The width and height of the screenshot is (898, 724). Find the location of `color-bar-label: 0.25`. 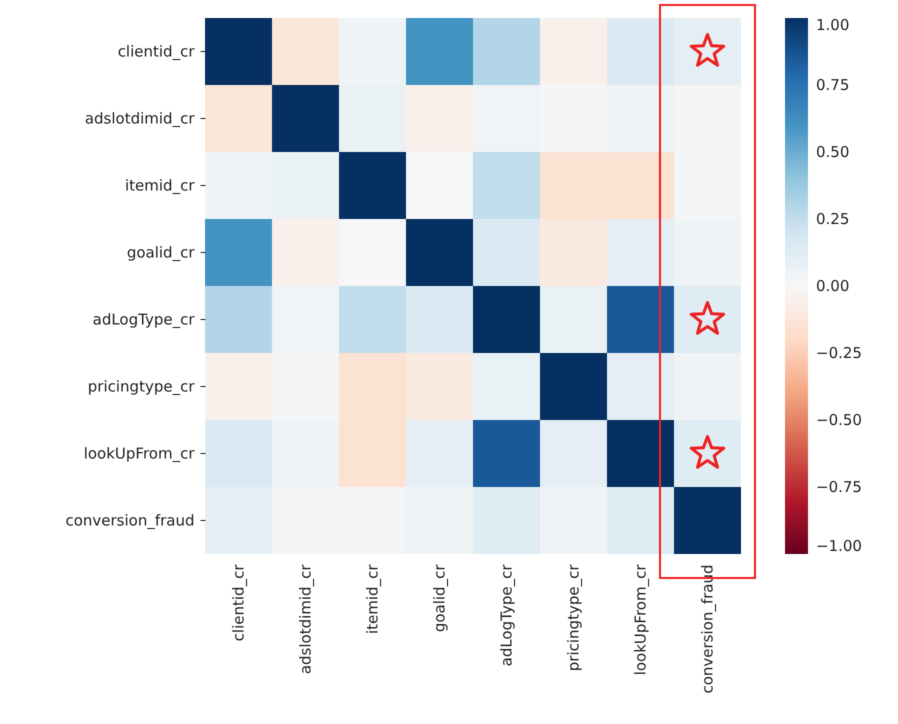

color-bar-label: 0.25 is located at coordinates (833, 219).